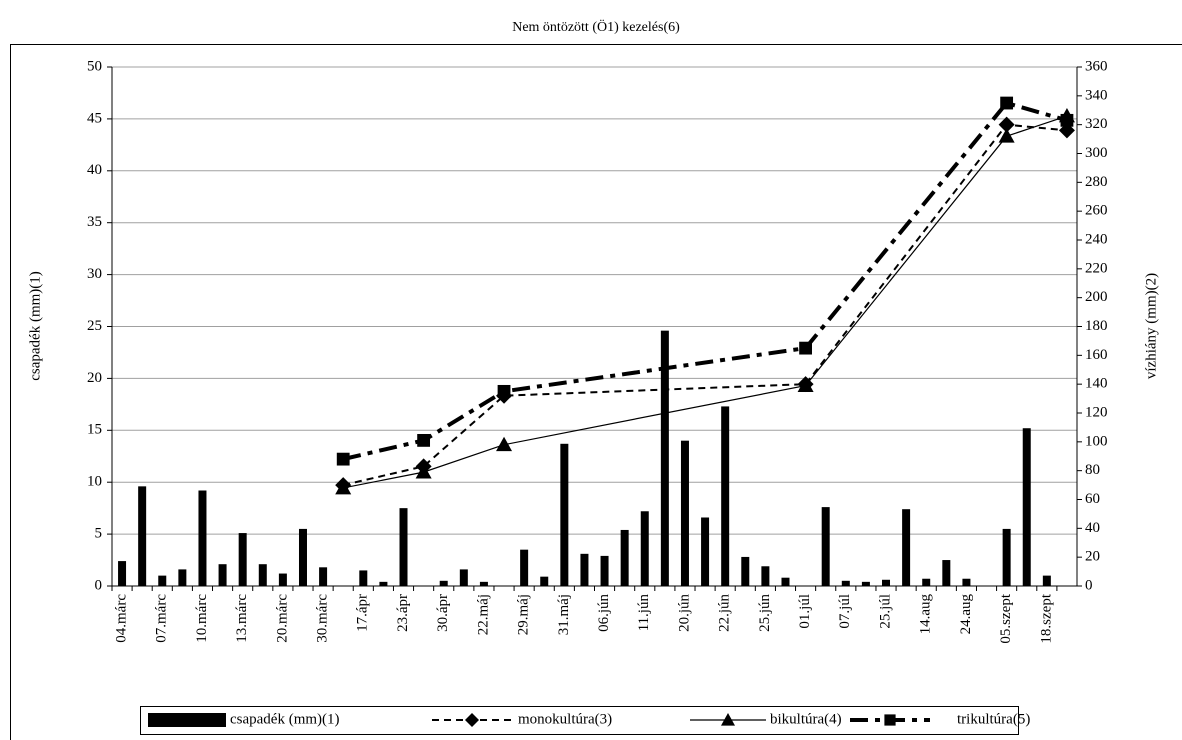  I want to click on x-tick-label: 30.ápr, so click(443, 613).